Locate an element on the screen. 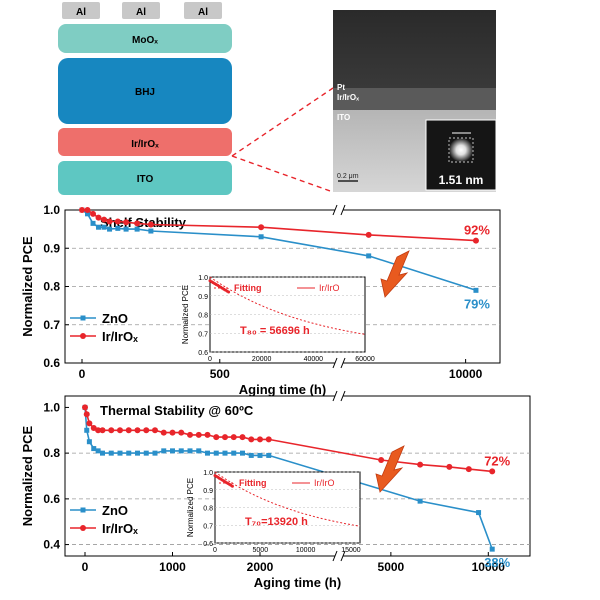 The height and width of the screenshot is (600, 600). x-tick-label: 500 is located at coordinates (220, 374).